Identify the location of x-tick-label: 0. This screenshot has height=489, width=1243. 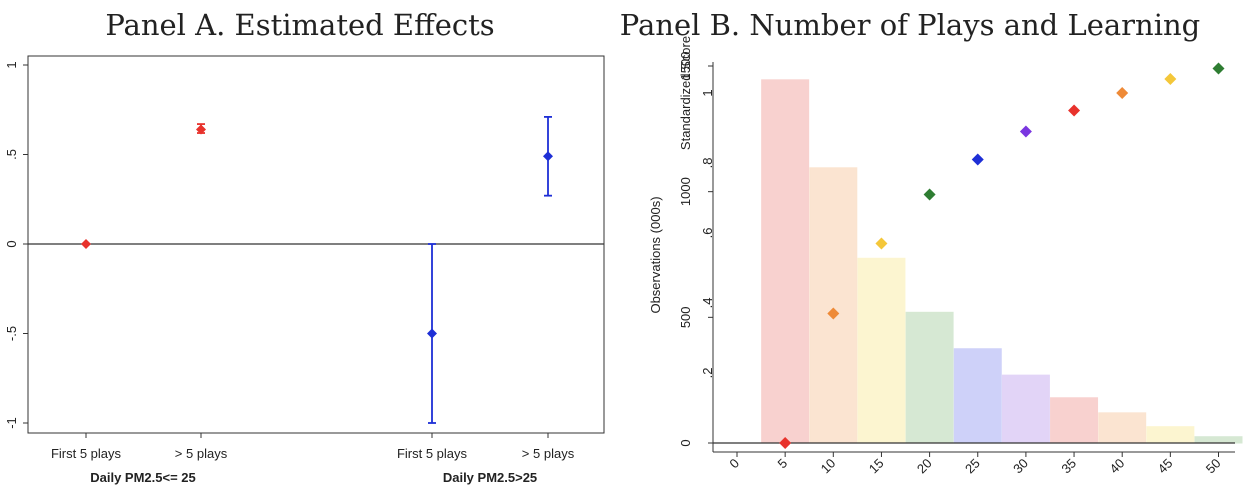
(734, 464).